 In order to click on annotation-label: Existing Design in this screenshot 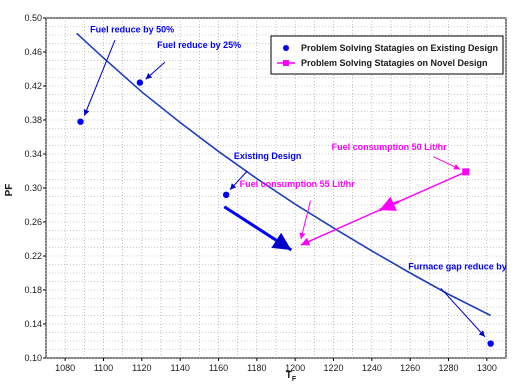, I will do `click(268, 156)`.